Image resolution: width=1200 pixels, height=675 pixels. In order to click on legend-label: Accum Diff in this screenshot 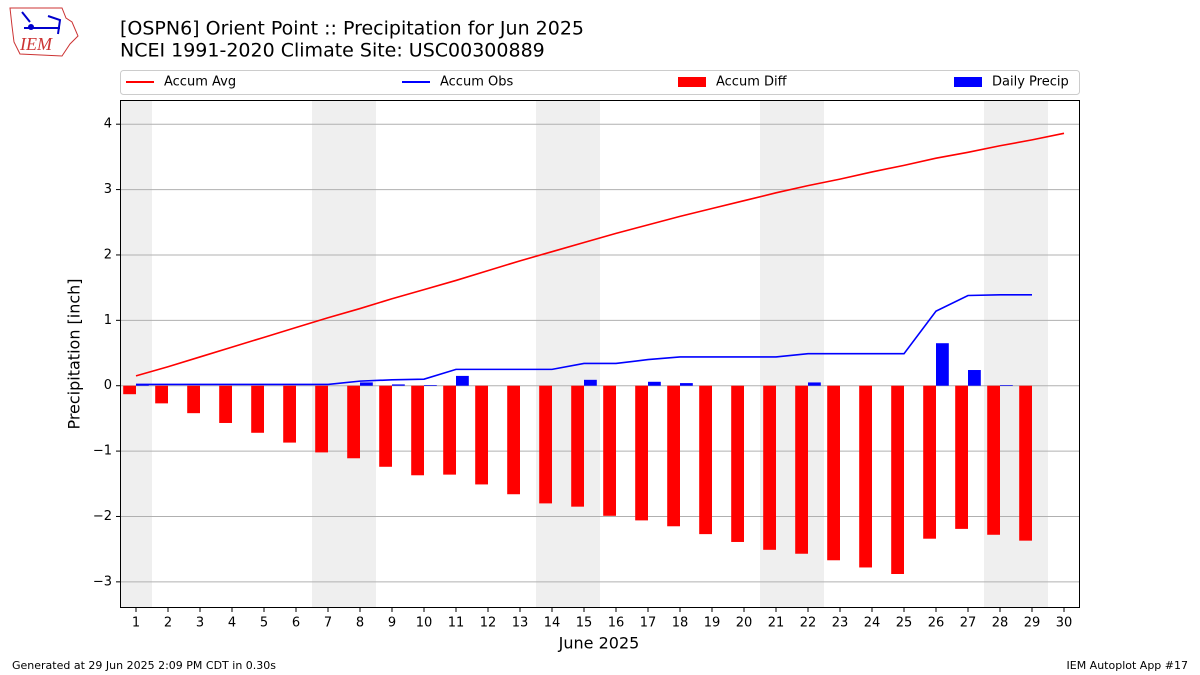, I will do `click(752, 82)`.